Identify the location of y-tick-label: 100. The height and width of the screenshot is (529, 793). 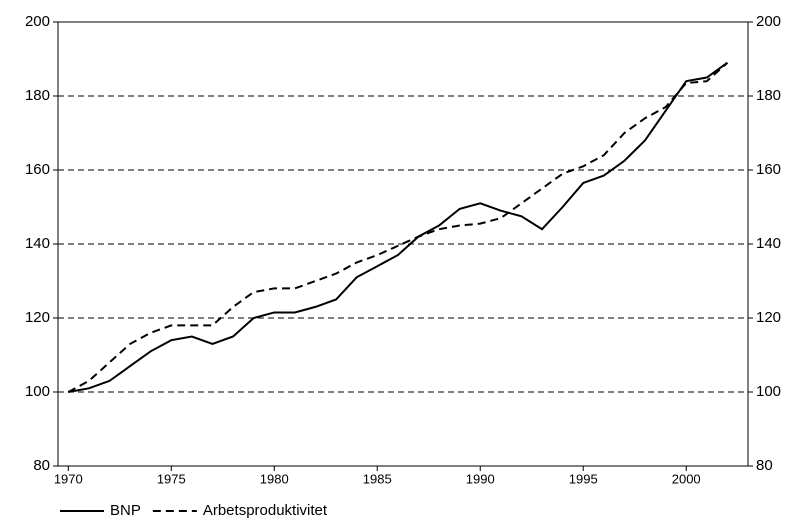
(37, 391).